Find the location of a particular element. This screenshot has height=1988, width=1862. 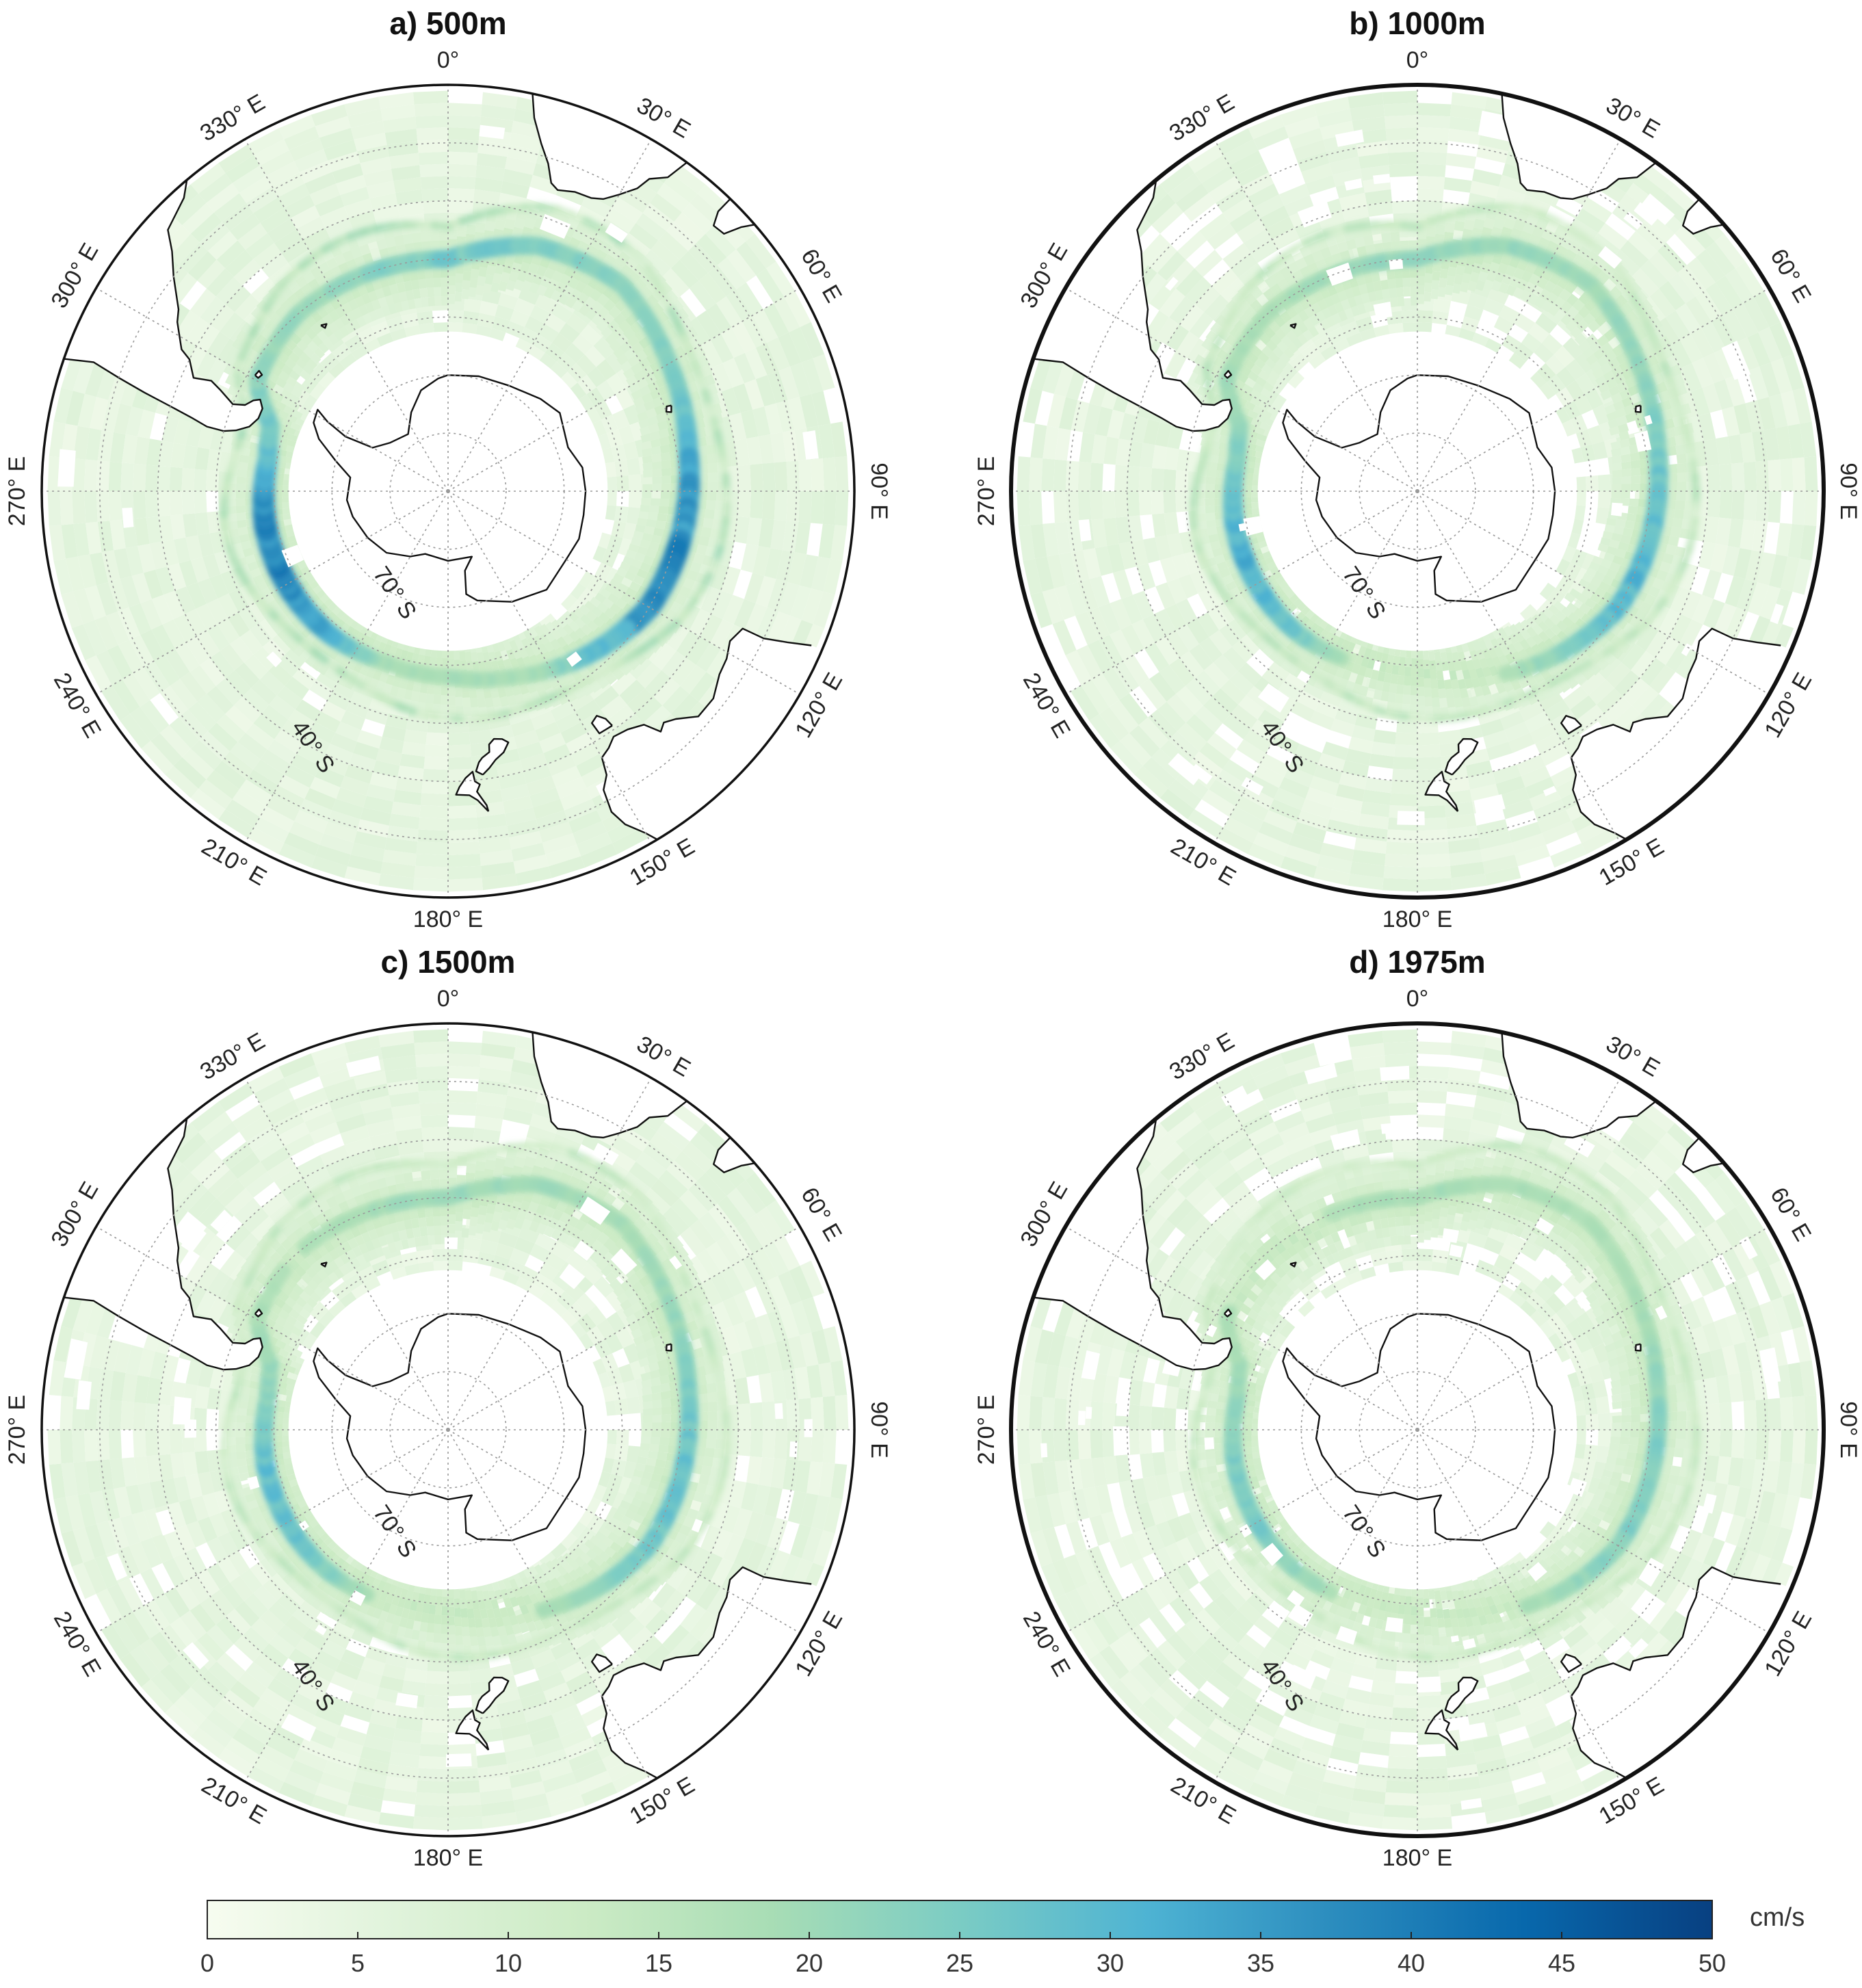

panel-d-lon-label: 270° E is located at coordinates (986, 1430).